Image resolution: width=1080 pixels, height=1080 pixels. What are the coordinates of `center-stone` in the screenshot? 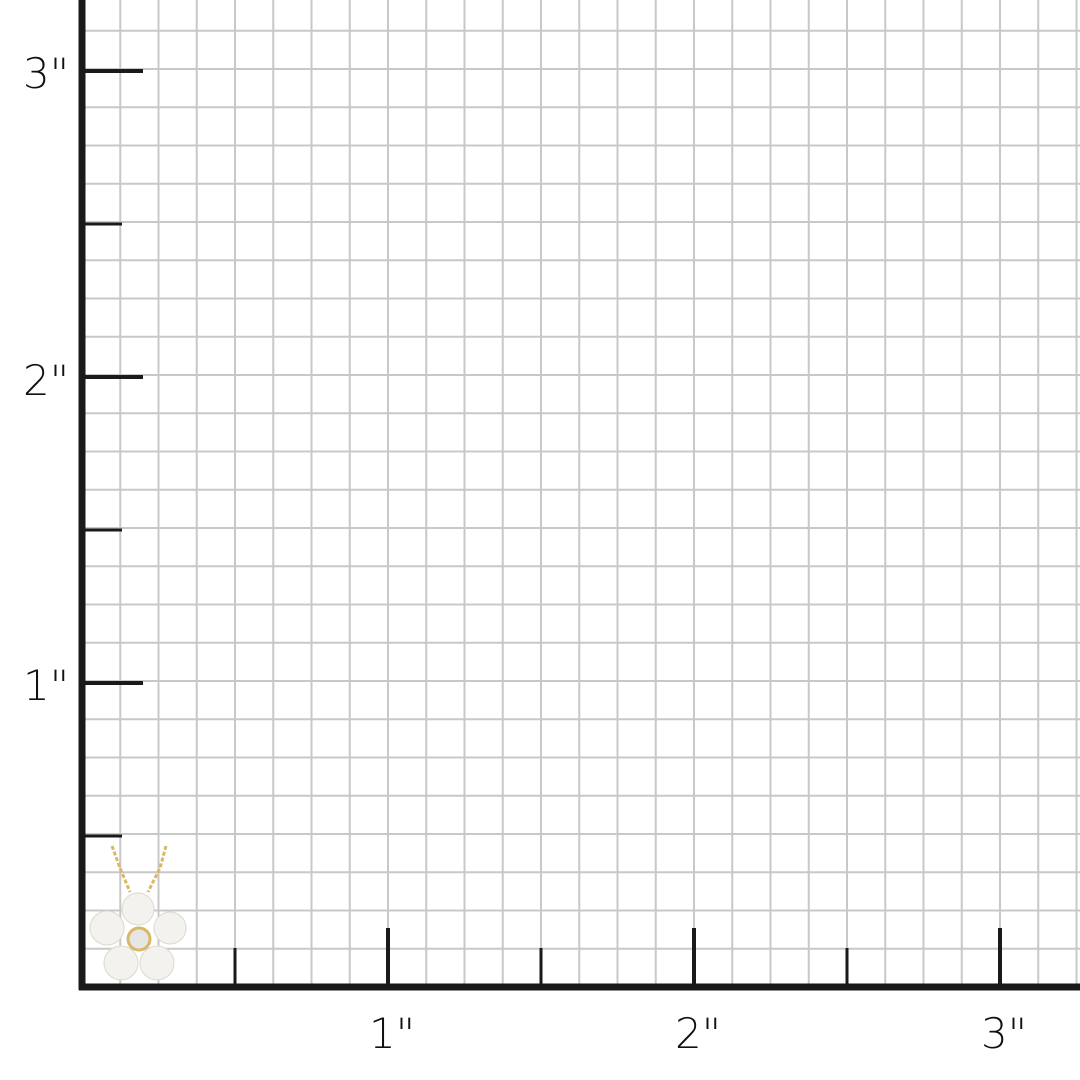 It's located at (139, 939).